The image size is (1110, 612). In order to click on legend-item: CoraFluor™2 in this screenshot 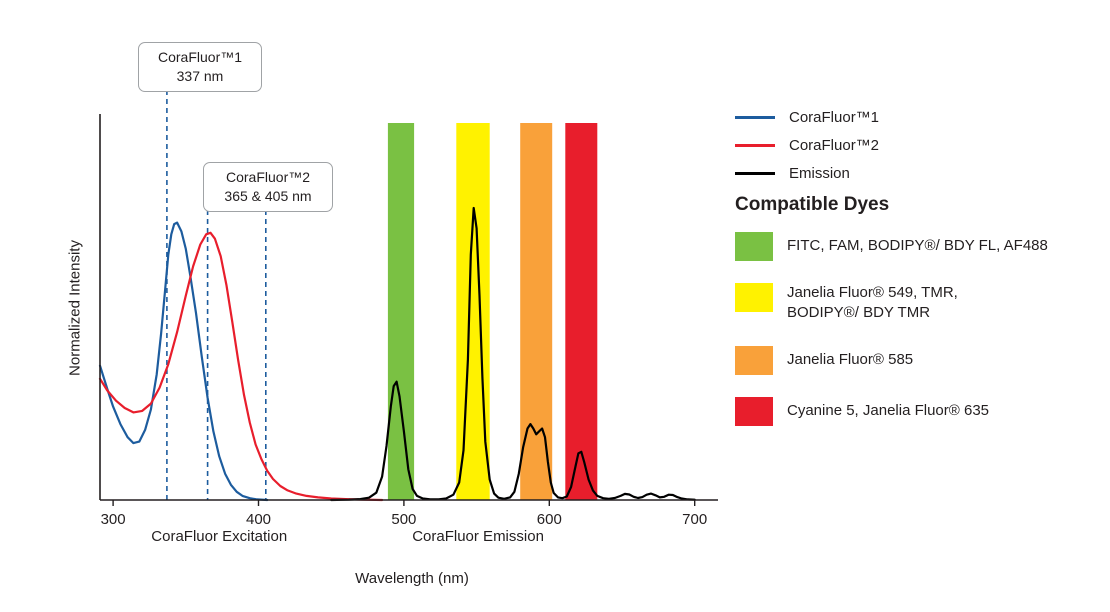, I will do `click(917, 145)`.